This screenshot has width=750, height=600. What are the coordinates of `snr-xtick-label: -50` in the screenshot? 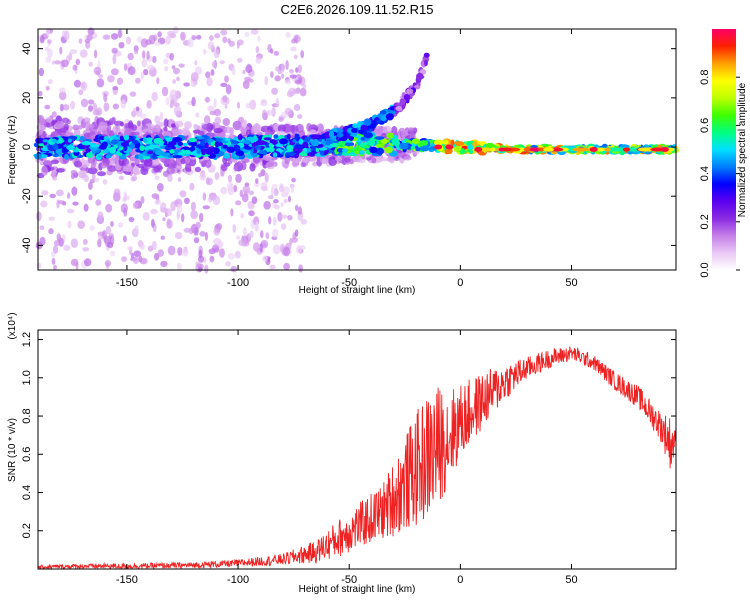 It's located at (349, 580).